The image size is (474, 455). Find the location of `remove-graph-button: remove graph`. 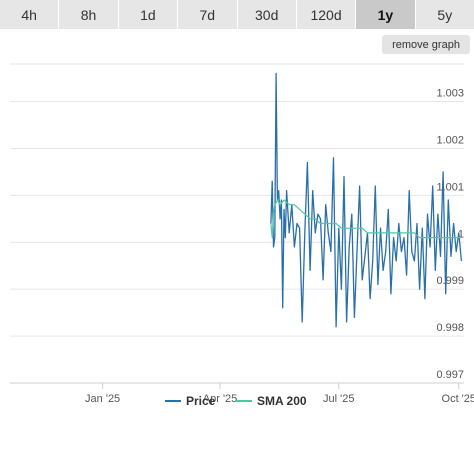

remove-graph-button: remove graph is located at coordinates (426, 44).